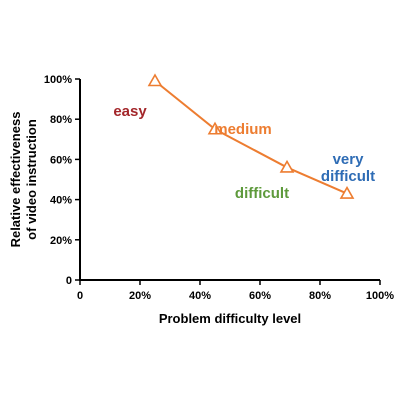 This screenshot has width=400, height=400. What do you see at coordinates (61, 201) in the screenshot?
I see `y-tick-label: 40%` at bounding box center [61, 201].